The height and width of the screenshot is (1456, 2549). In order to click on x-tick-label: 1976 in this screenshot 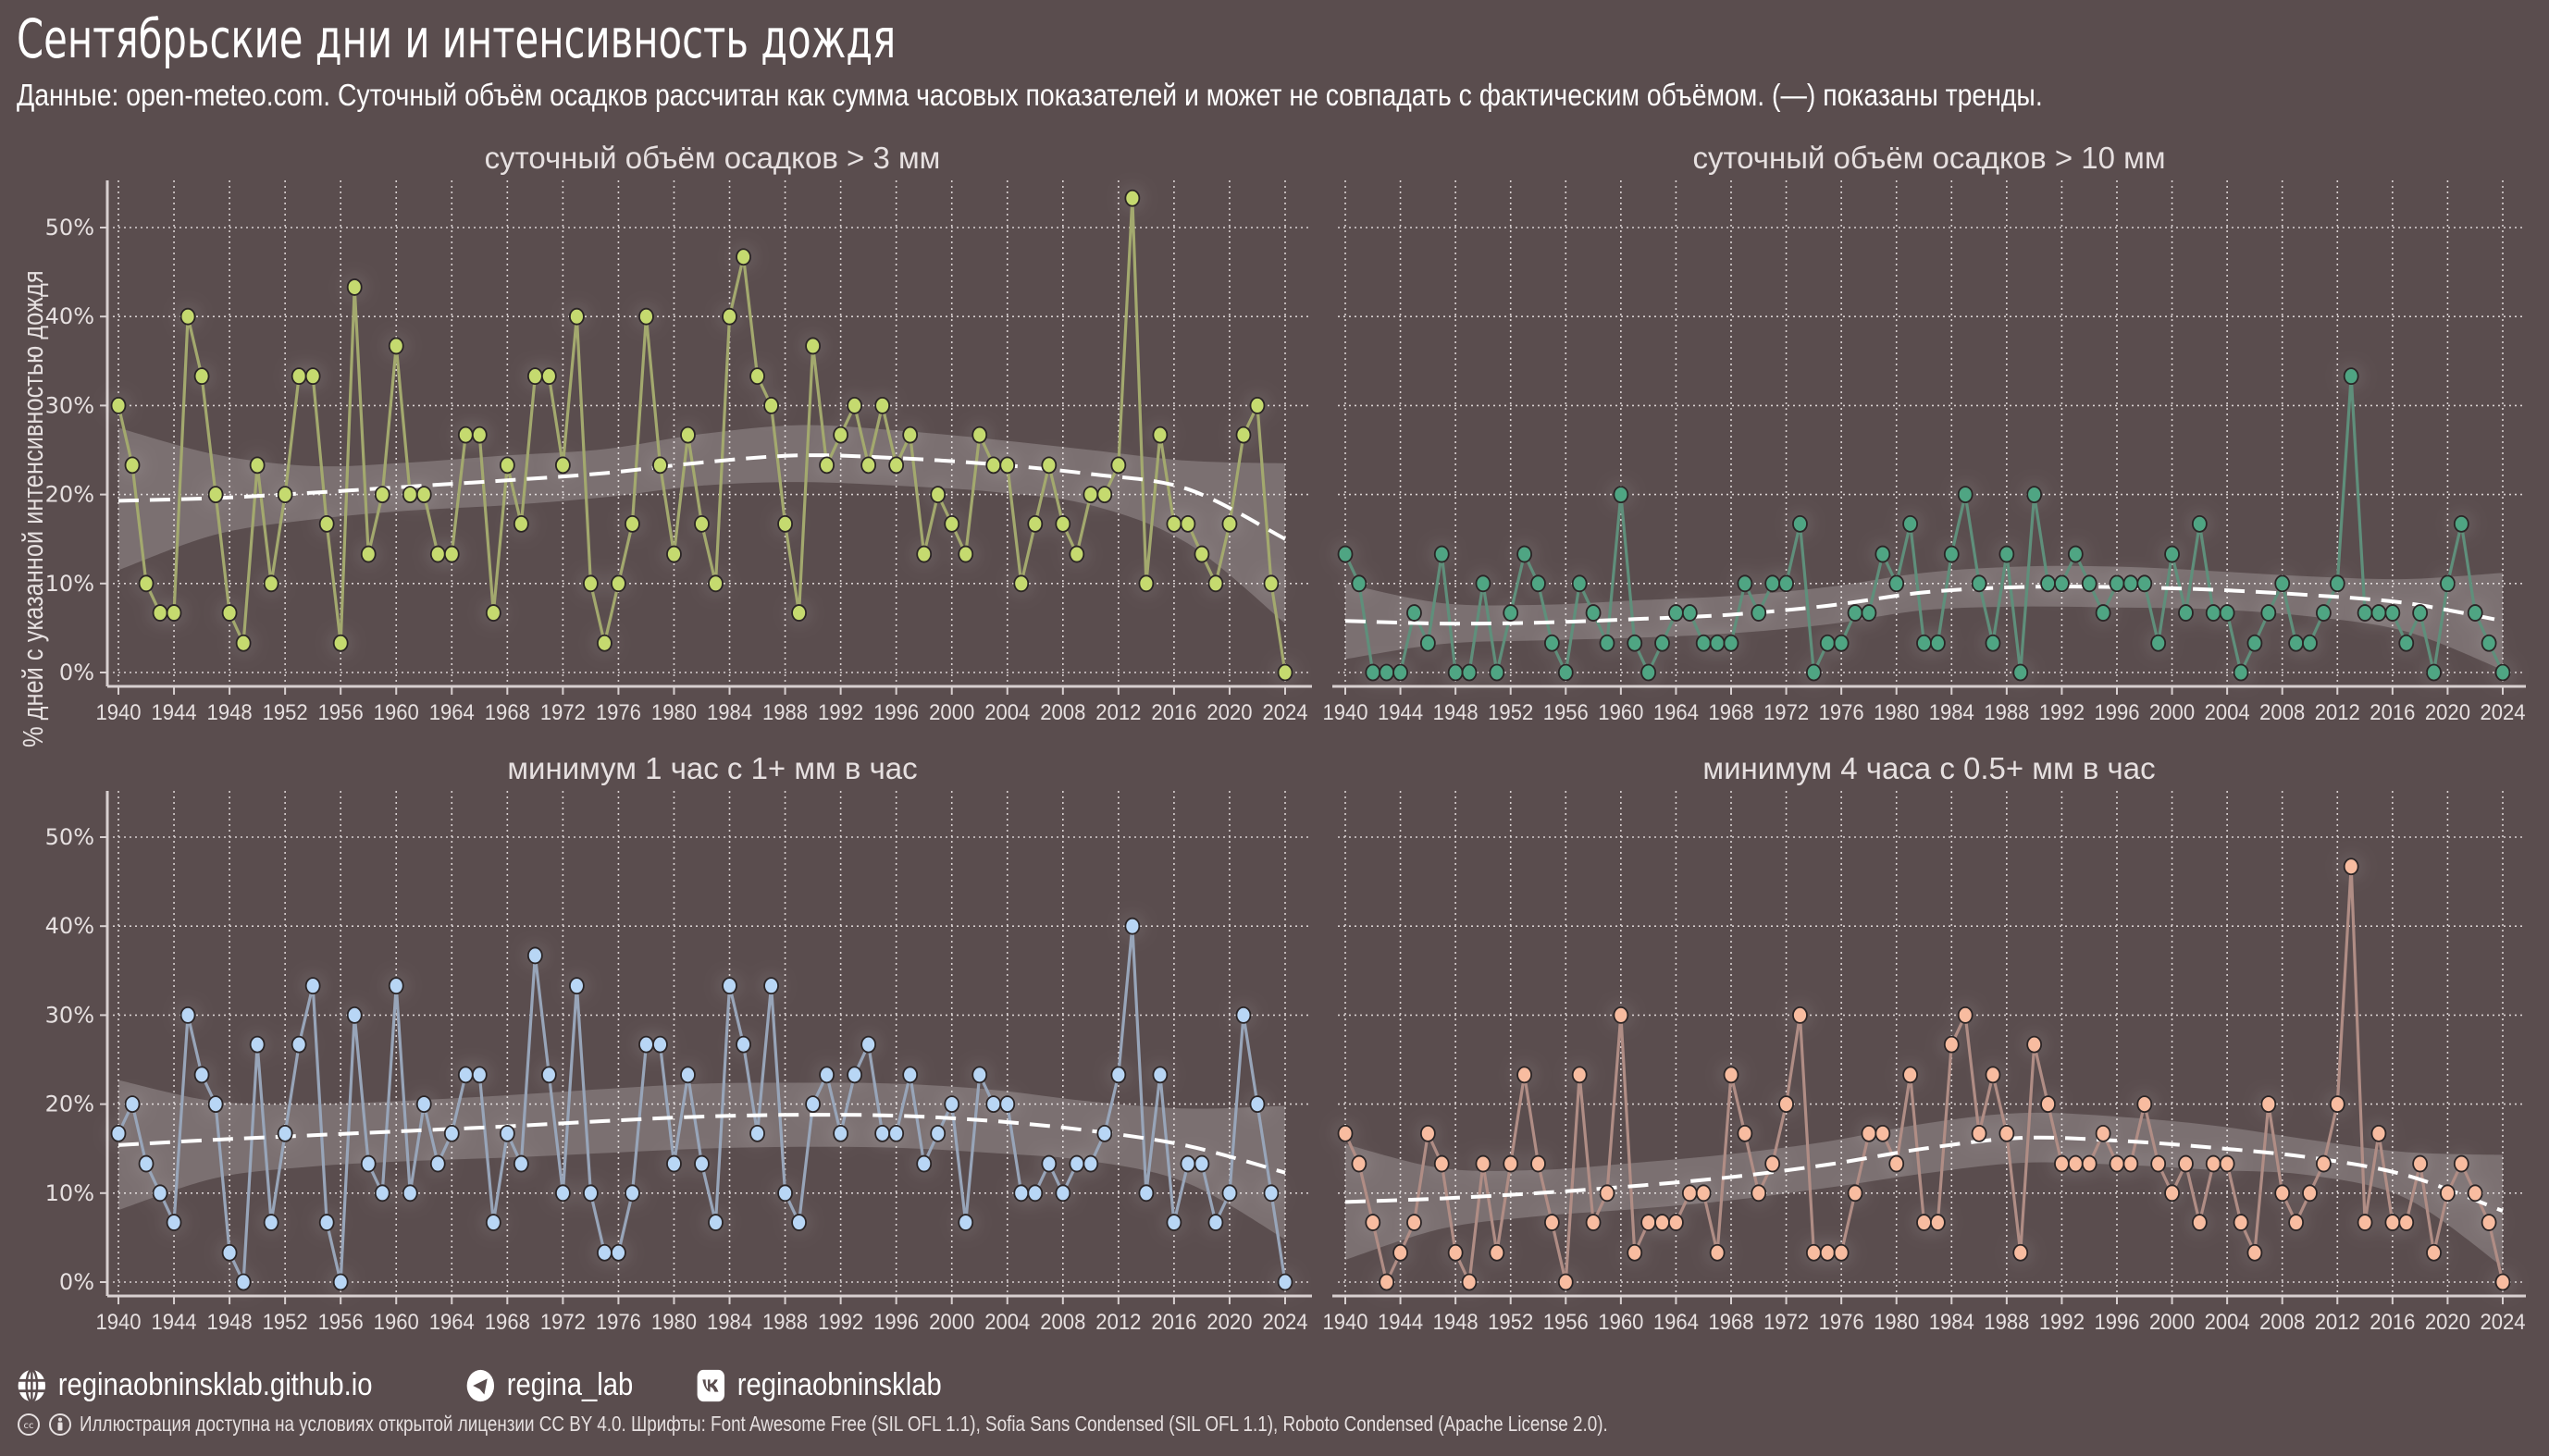, I will do `click(618, 711)`.